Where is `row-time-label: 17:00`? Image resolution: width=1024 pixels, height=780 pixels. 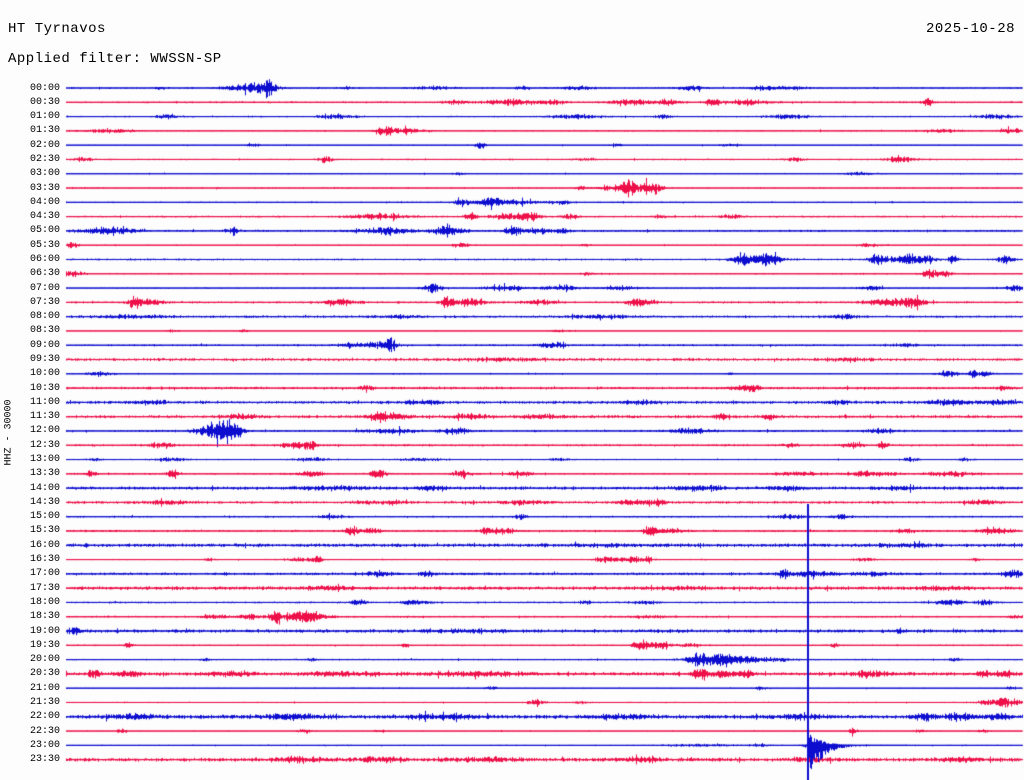
row-time-label: 17:00 is located at coordinates (44, 574).